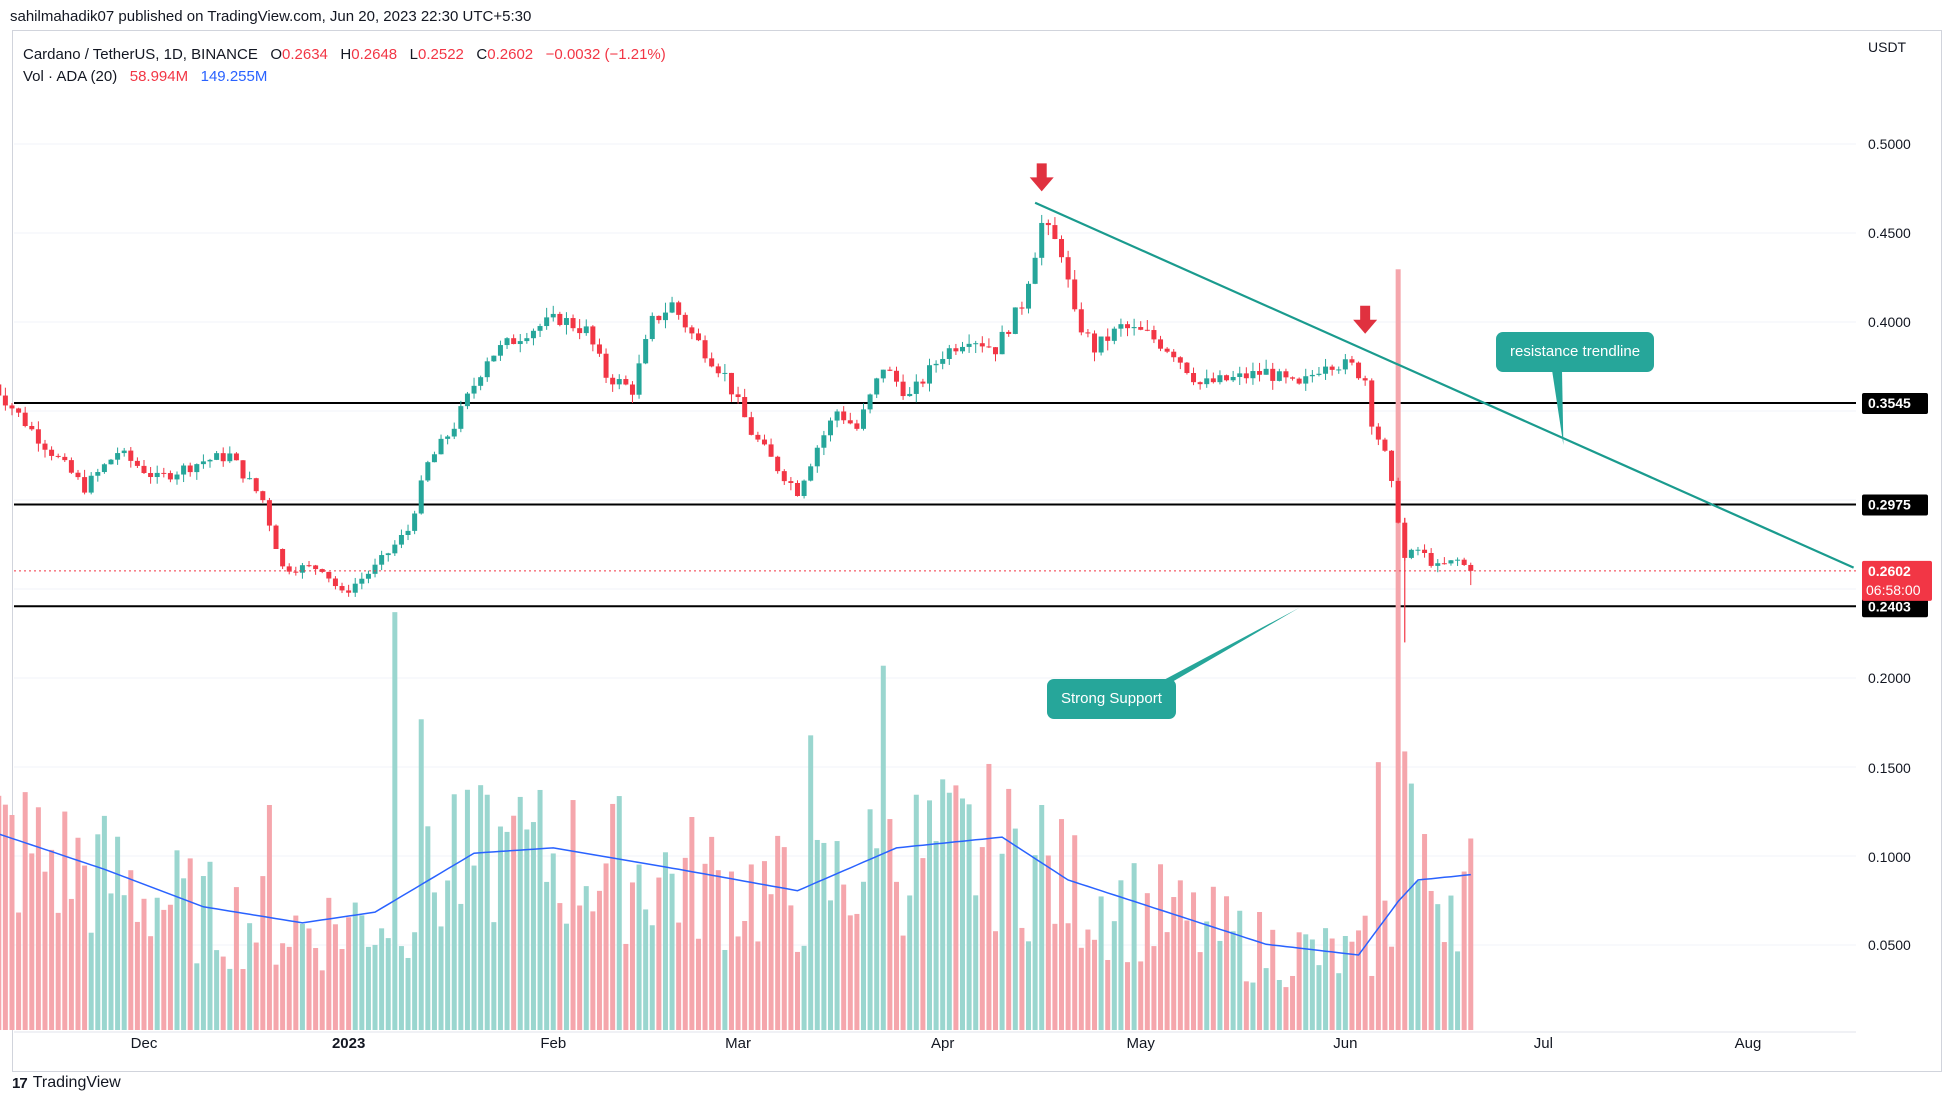  Describe the element at coordinates (1345, 1043) in the screenshot. I see `time-tick-label: Jun` at that location.